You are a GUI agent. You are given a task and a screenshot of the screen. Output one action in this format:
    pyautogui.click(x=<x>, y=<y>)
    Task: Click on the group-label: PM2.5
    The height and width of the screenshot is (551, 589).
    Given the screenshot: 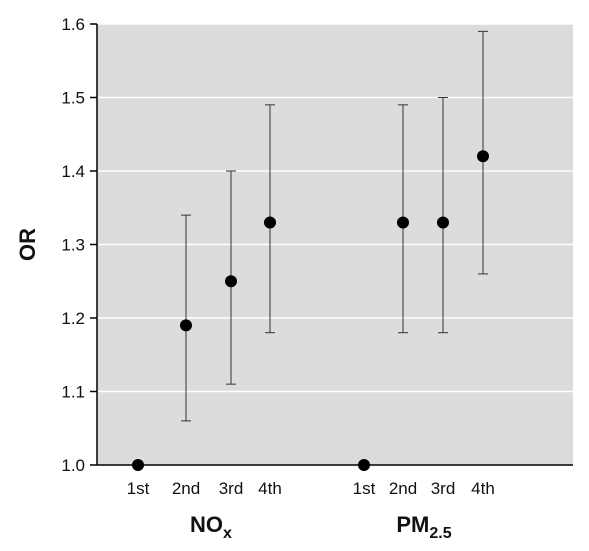 What is the action you would take?
    pyautogui.click(x=423, y=527)
    